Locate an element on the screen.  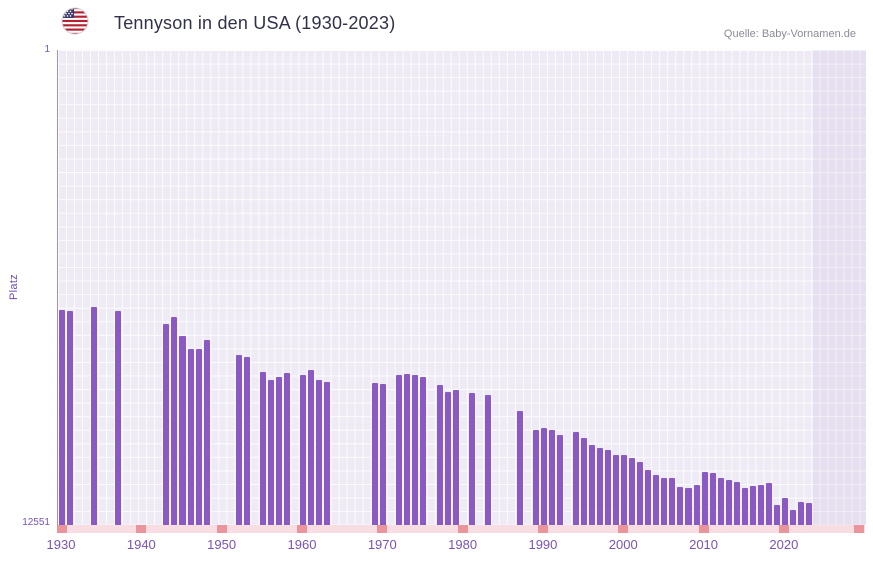
x-axis-end-marker is located at coordinates (859, 529).